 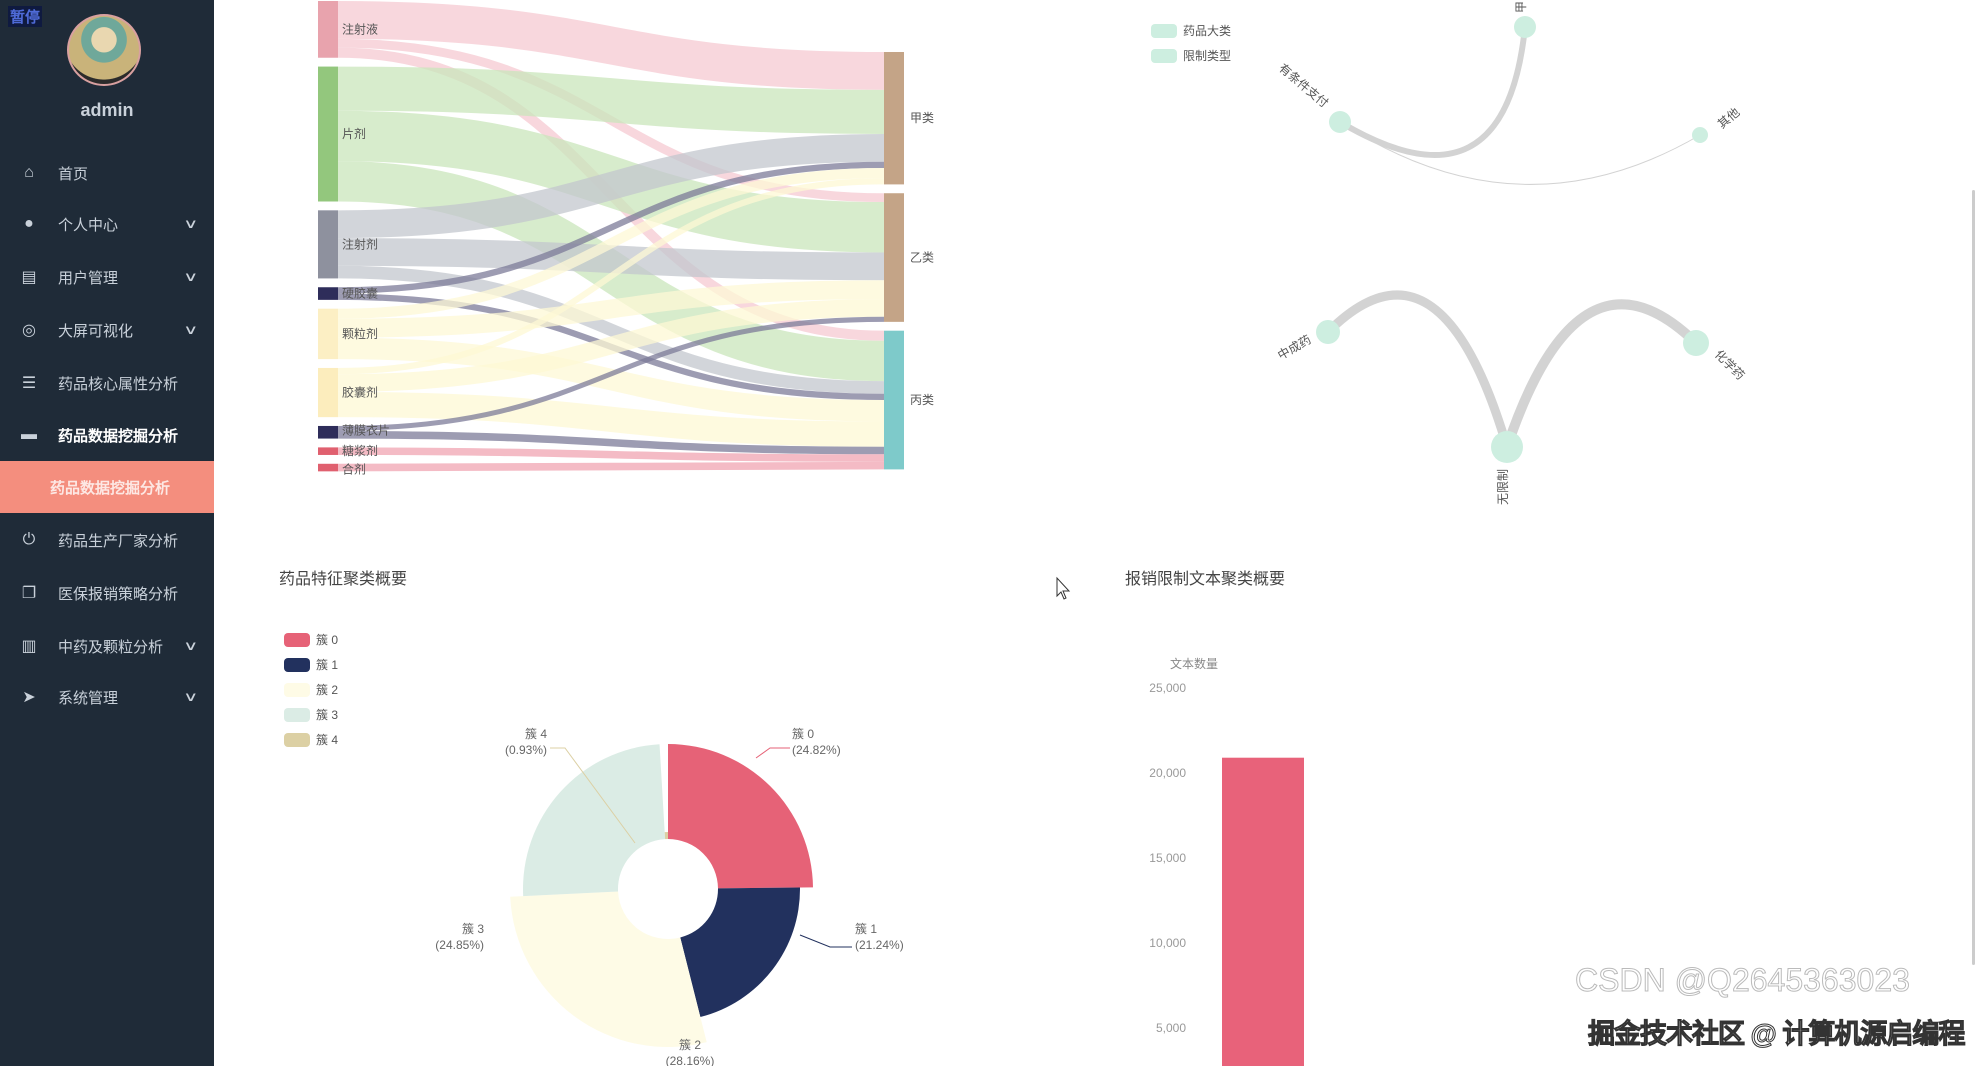 I want to click on legend-item: 限制类型, so click(x=1191, y=55).